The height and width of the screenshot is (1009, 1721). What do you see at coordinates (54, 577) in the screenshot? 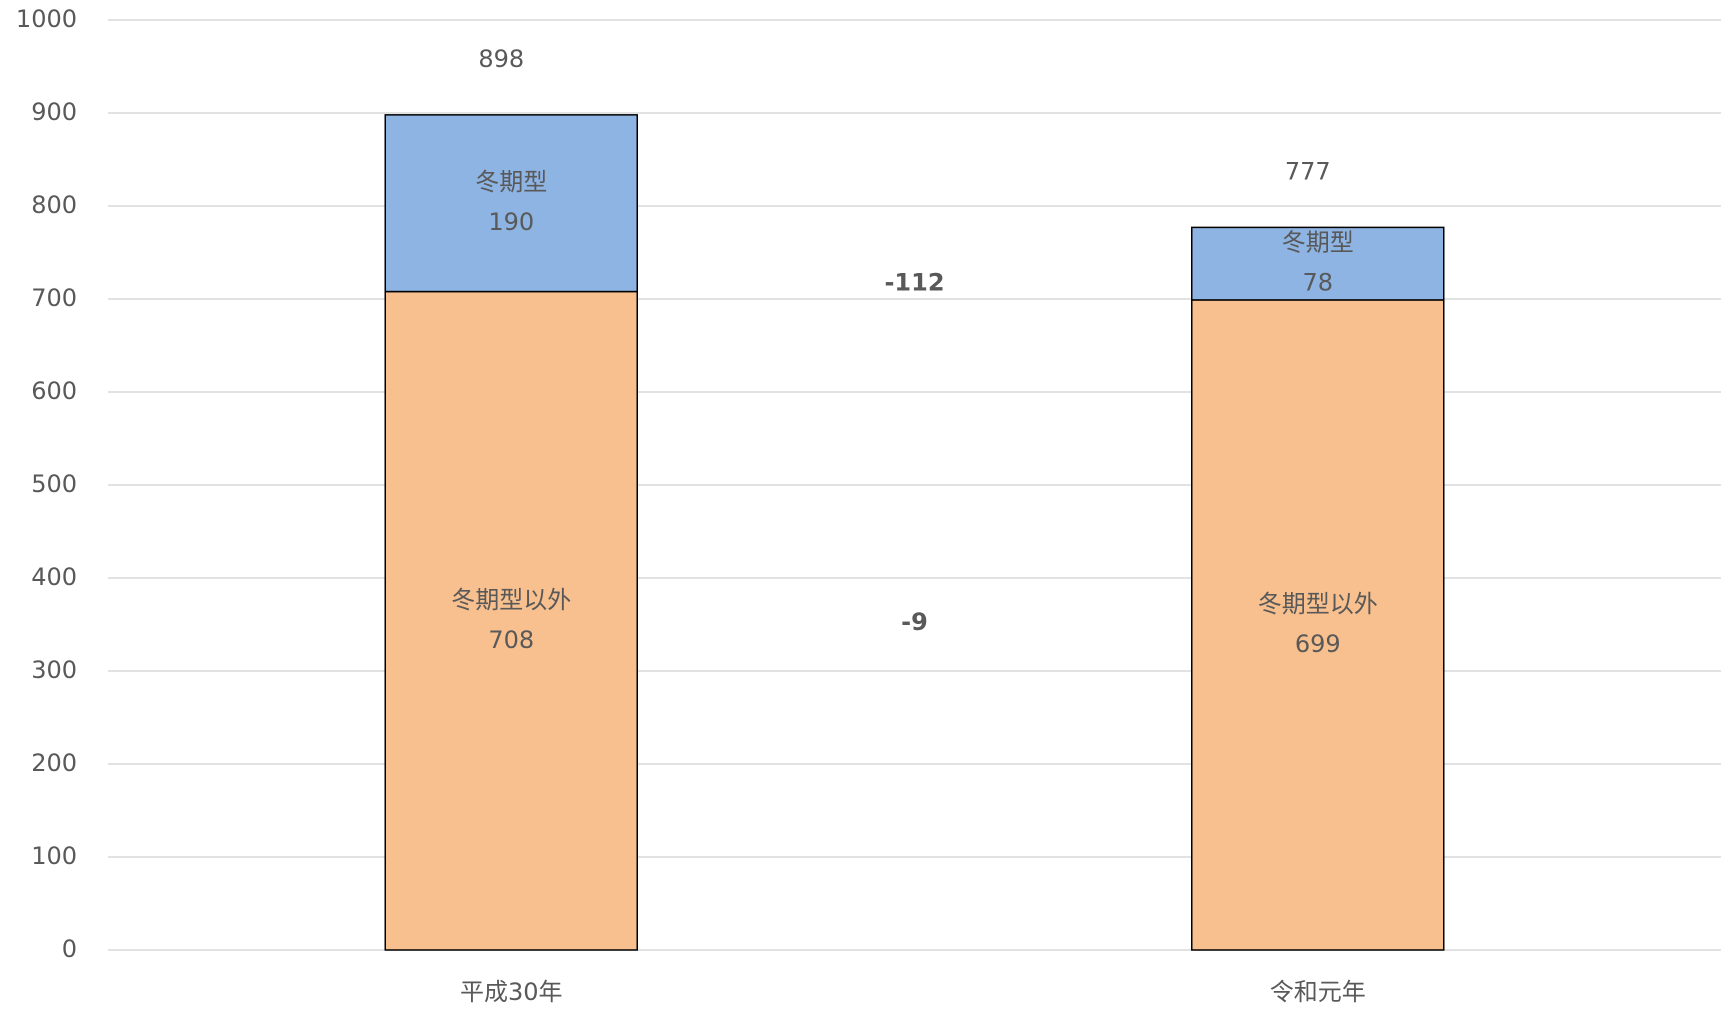
I see `y-tick-label: 400` at bounding box center [54, 577].